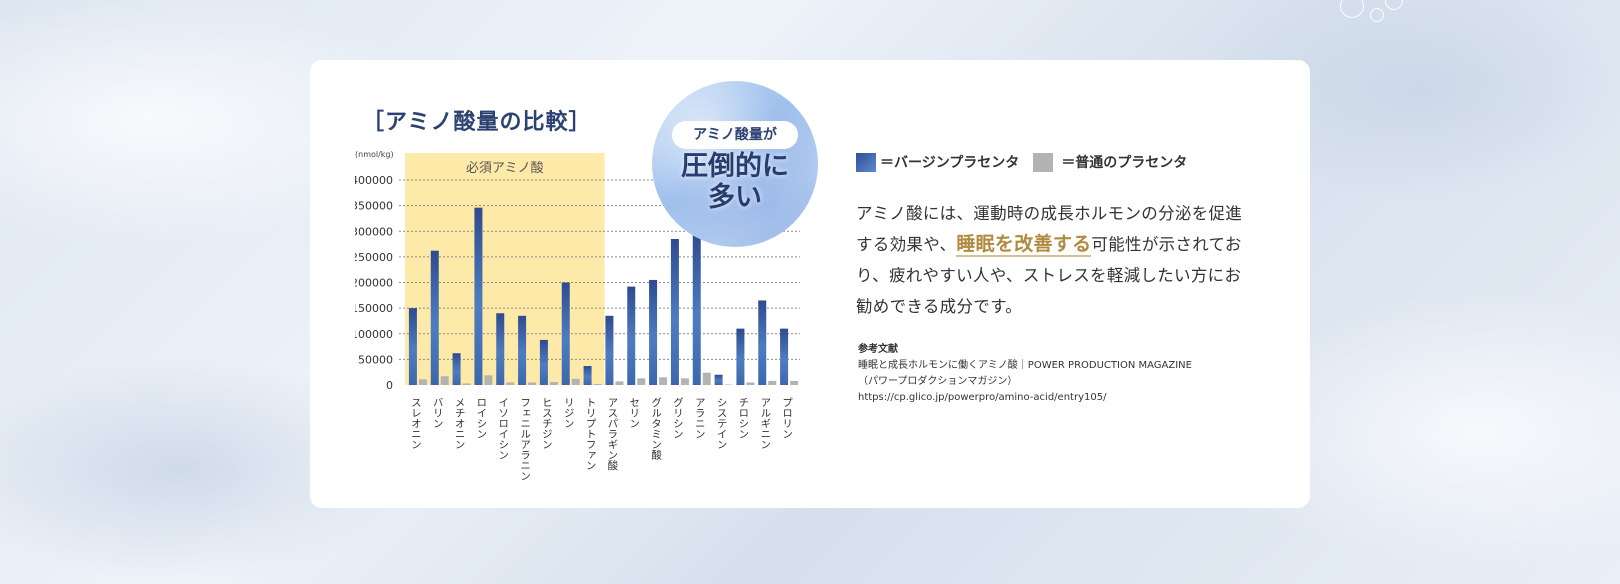 Image resolution: width=1620 pixels, height=584 pixels. I want to click on category-label: プロリン, so click(787, 418).